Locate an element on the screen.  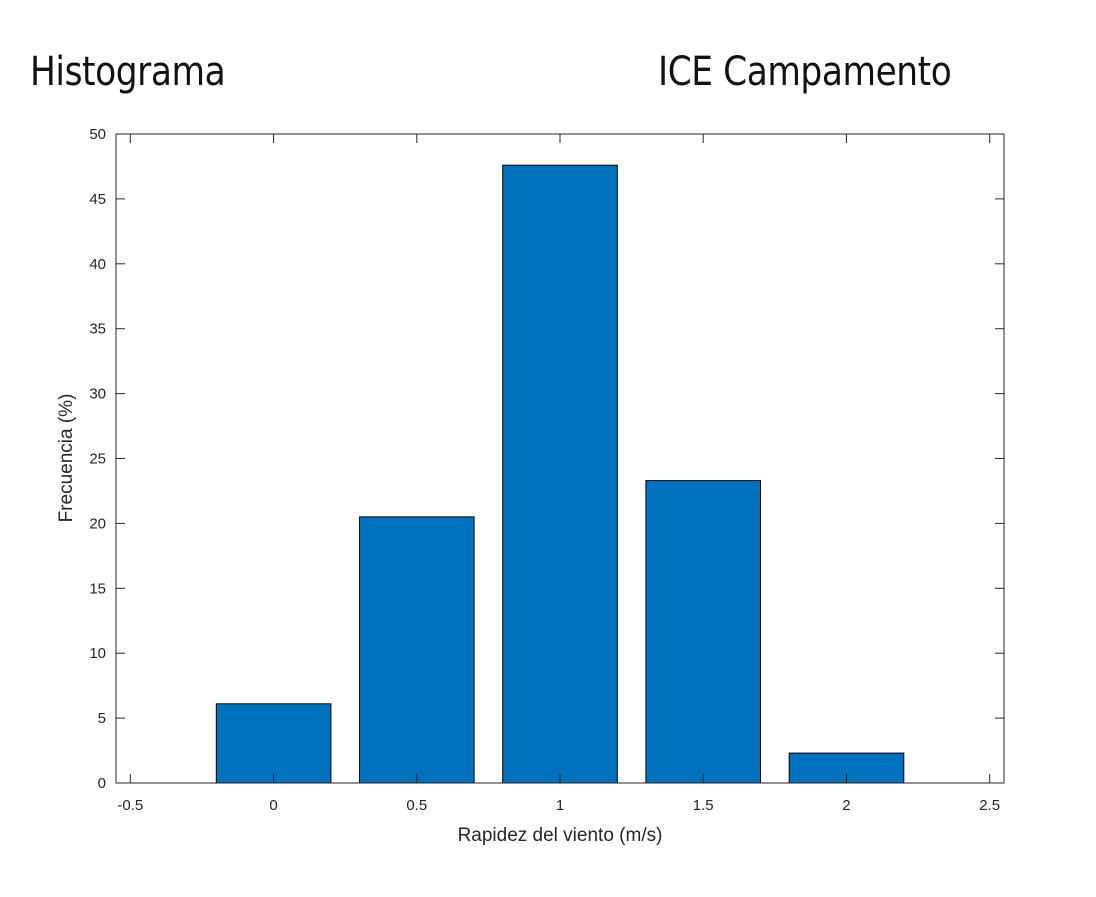
x-tick-label: 0.5 is located at coordinates (416, 805).